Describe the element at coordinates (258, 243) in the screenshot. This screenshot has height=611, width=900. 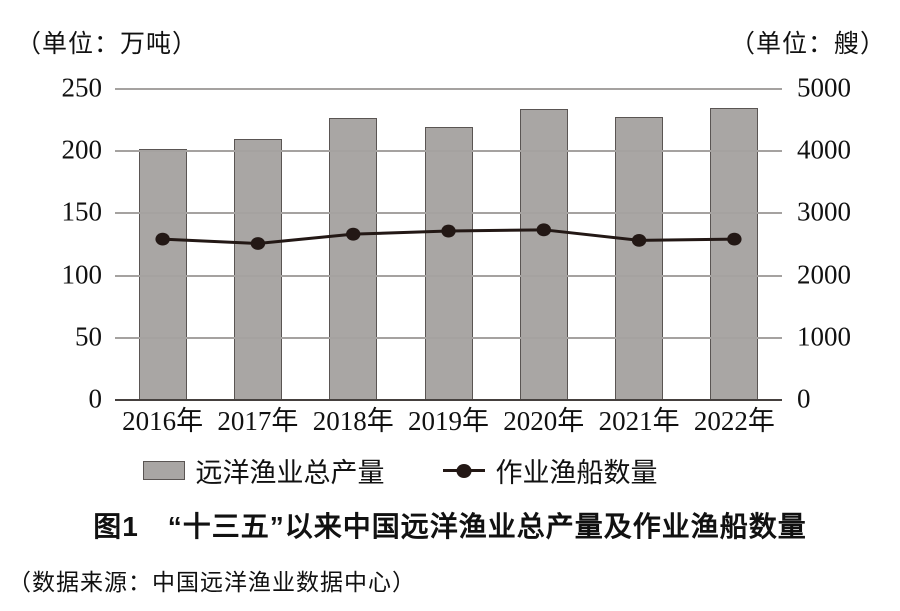
I see `line-point-2017年` at that location.